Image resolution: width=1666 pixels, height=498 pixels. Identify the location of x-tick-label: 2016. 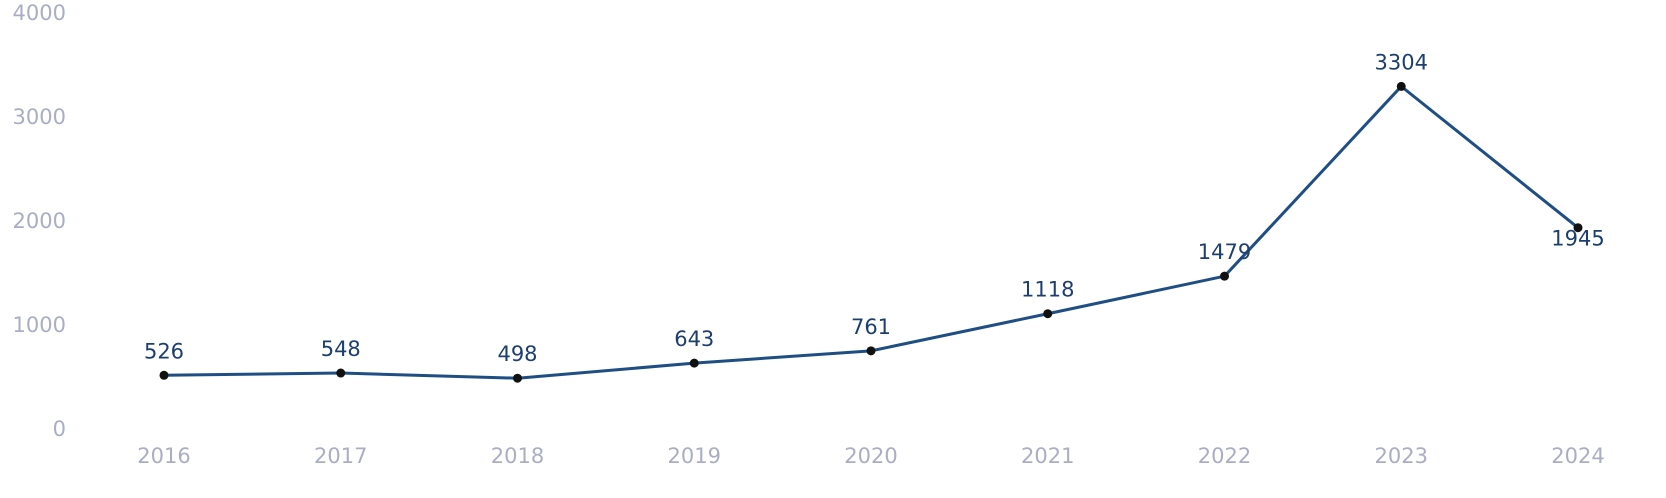
(163, 456).